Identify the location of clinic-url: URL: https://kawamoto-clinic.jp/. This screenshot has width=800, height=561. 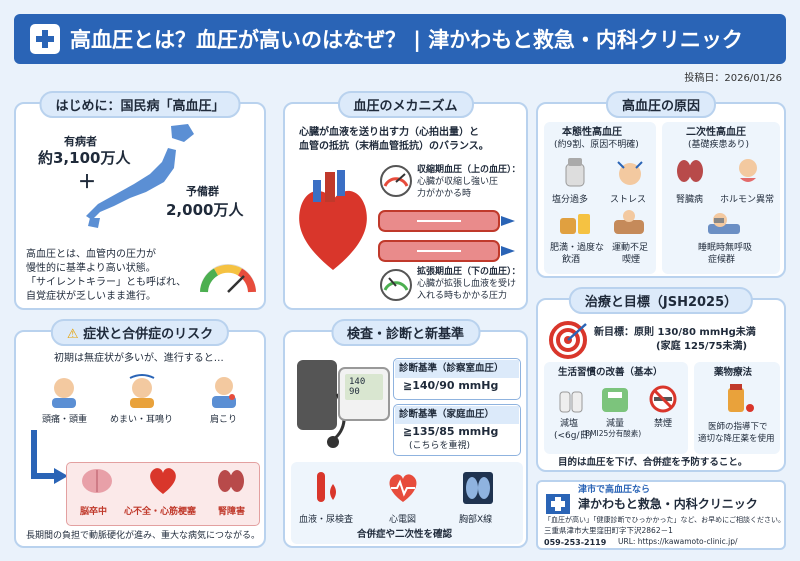
(678, 541).